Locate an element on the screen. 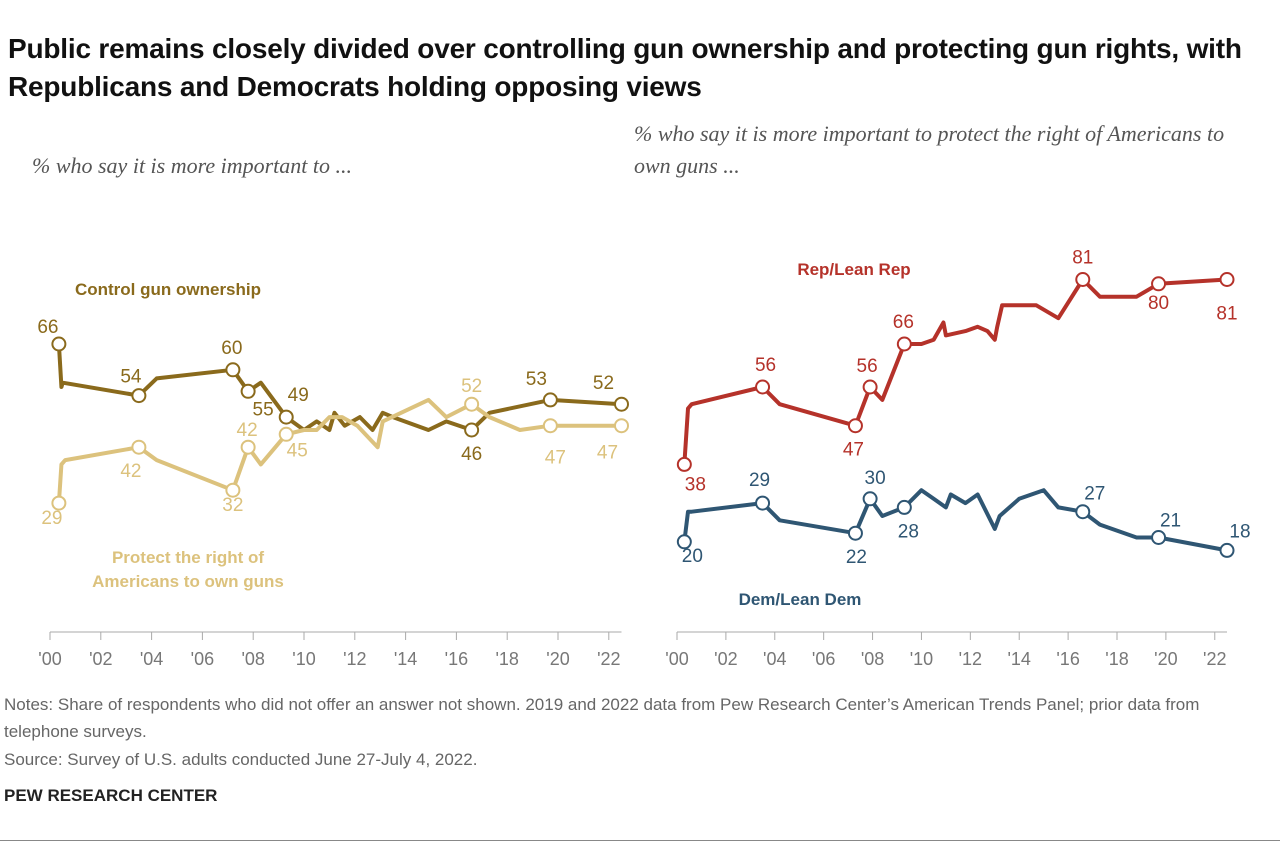 The height and width of the screenshot is (848, 1280). data-label: 32 is located at coordinates (232, 505).